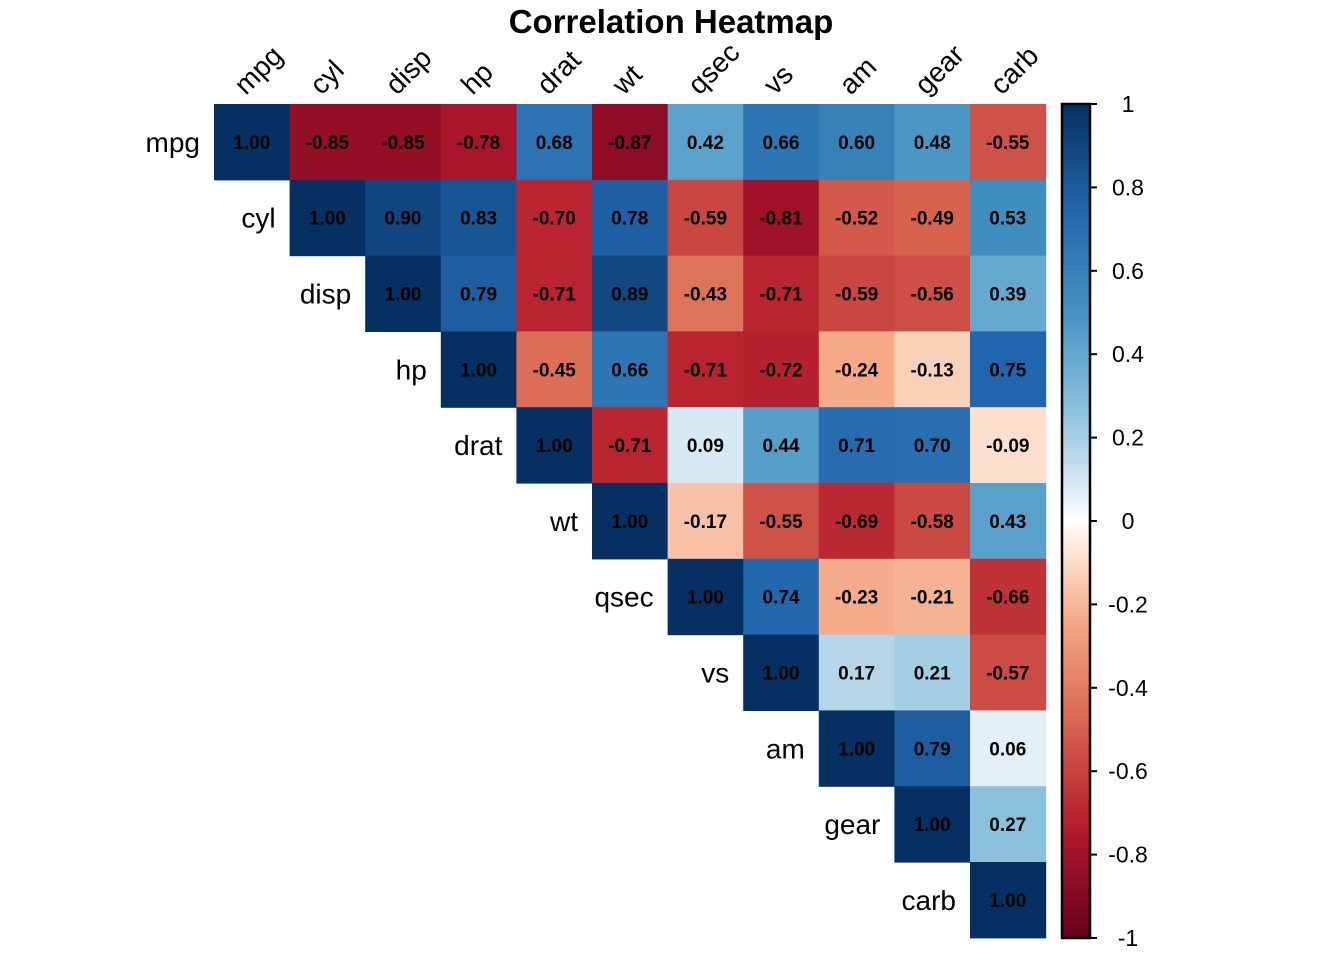  I want to click on cell-value-mpg-vs: 0.66, so click(781, 143).